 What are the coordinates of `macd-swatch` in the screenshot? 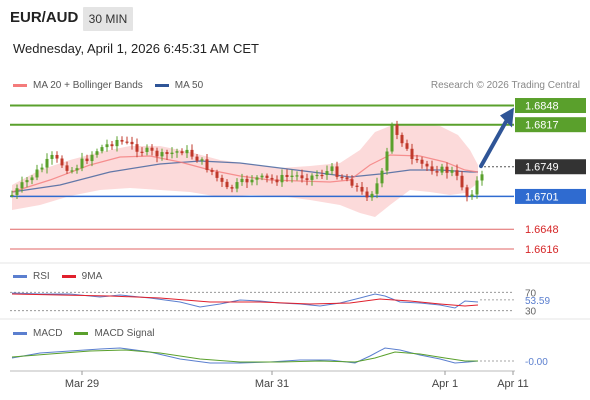 It's located at (20, 333).